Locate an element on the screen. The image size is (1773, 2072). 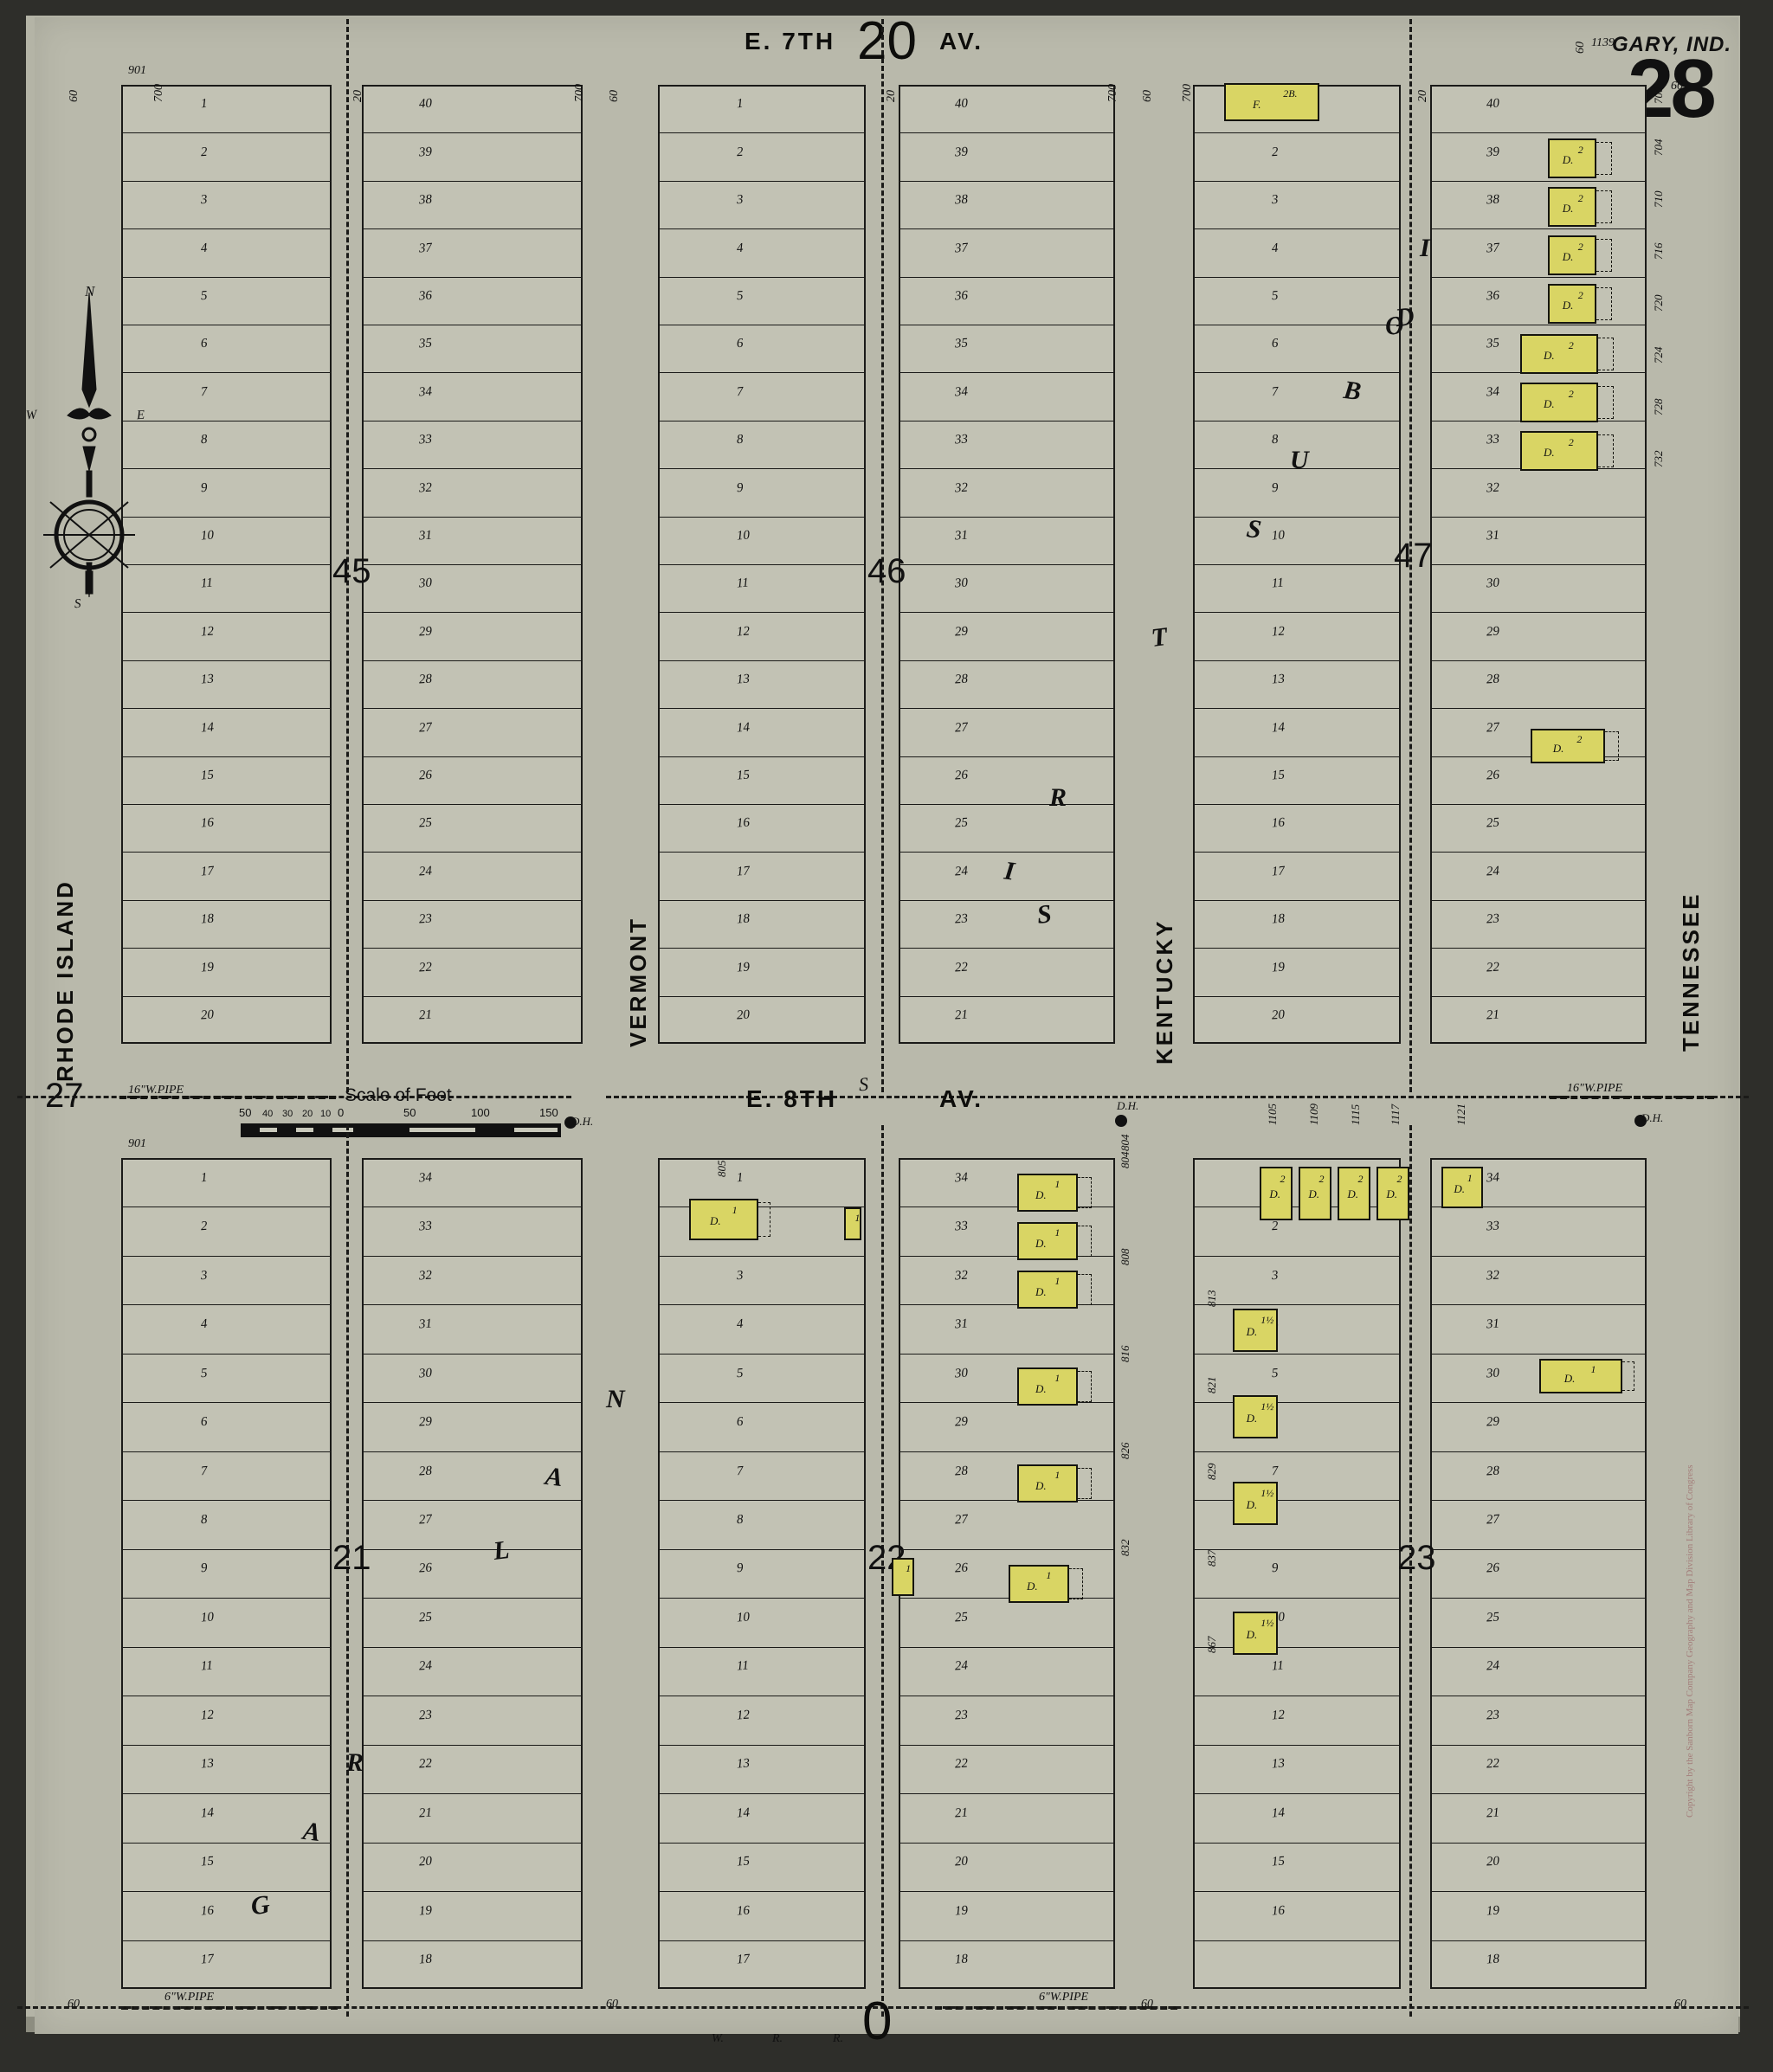
building-dwelling-b22-lot2 is located at coordinates (724, 1219).